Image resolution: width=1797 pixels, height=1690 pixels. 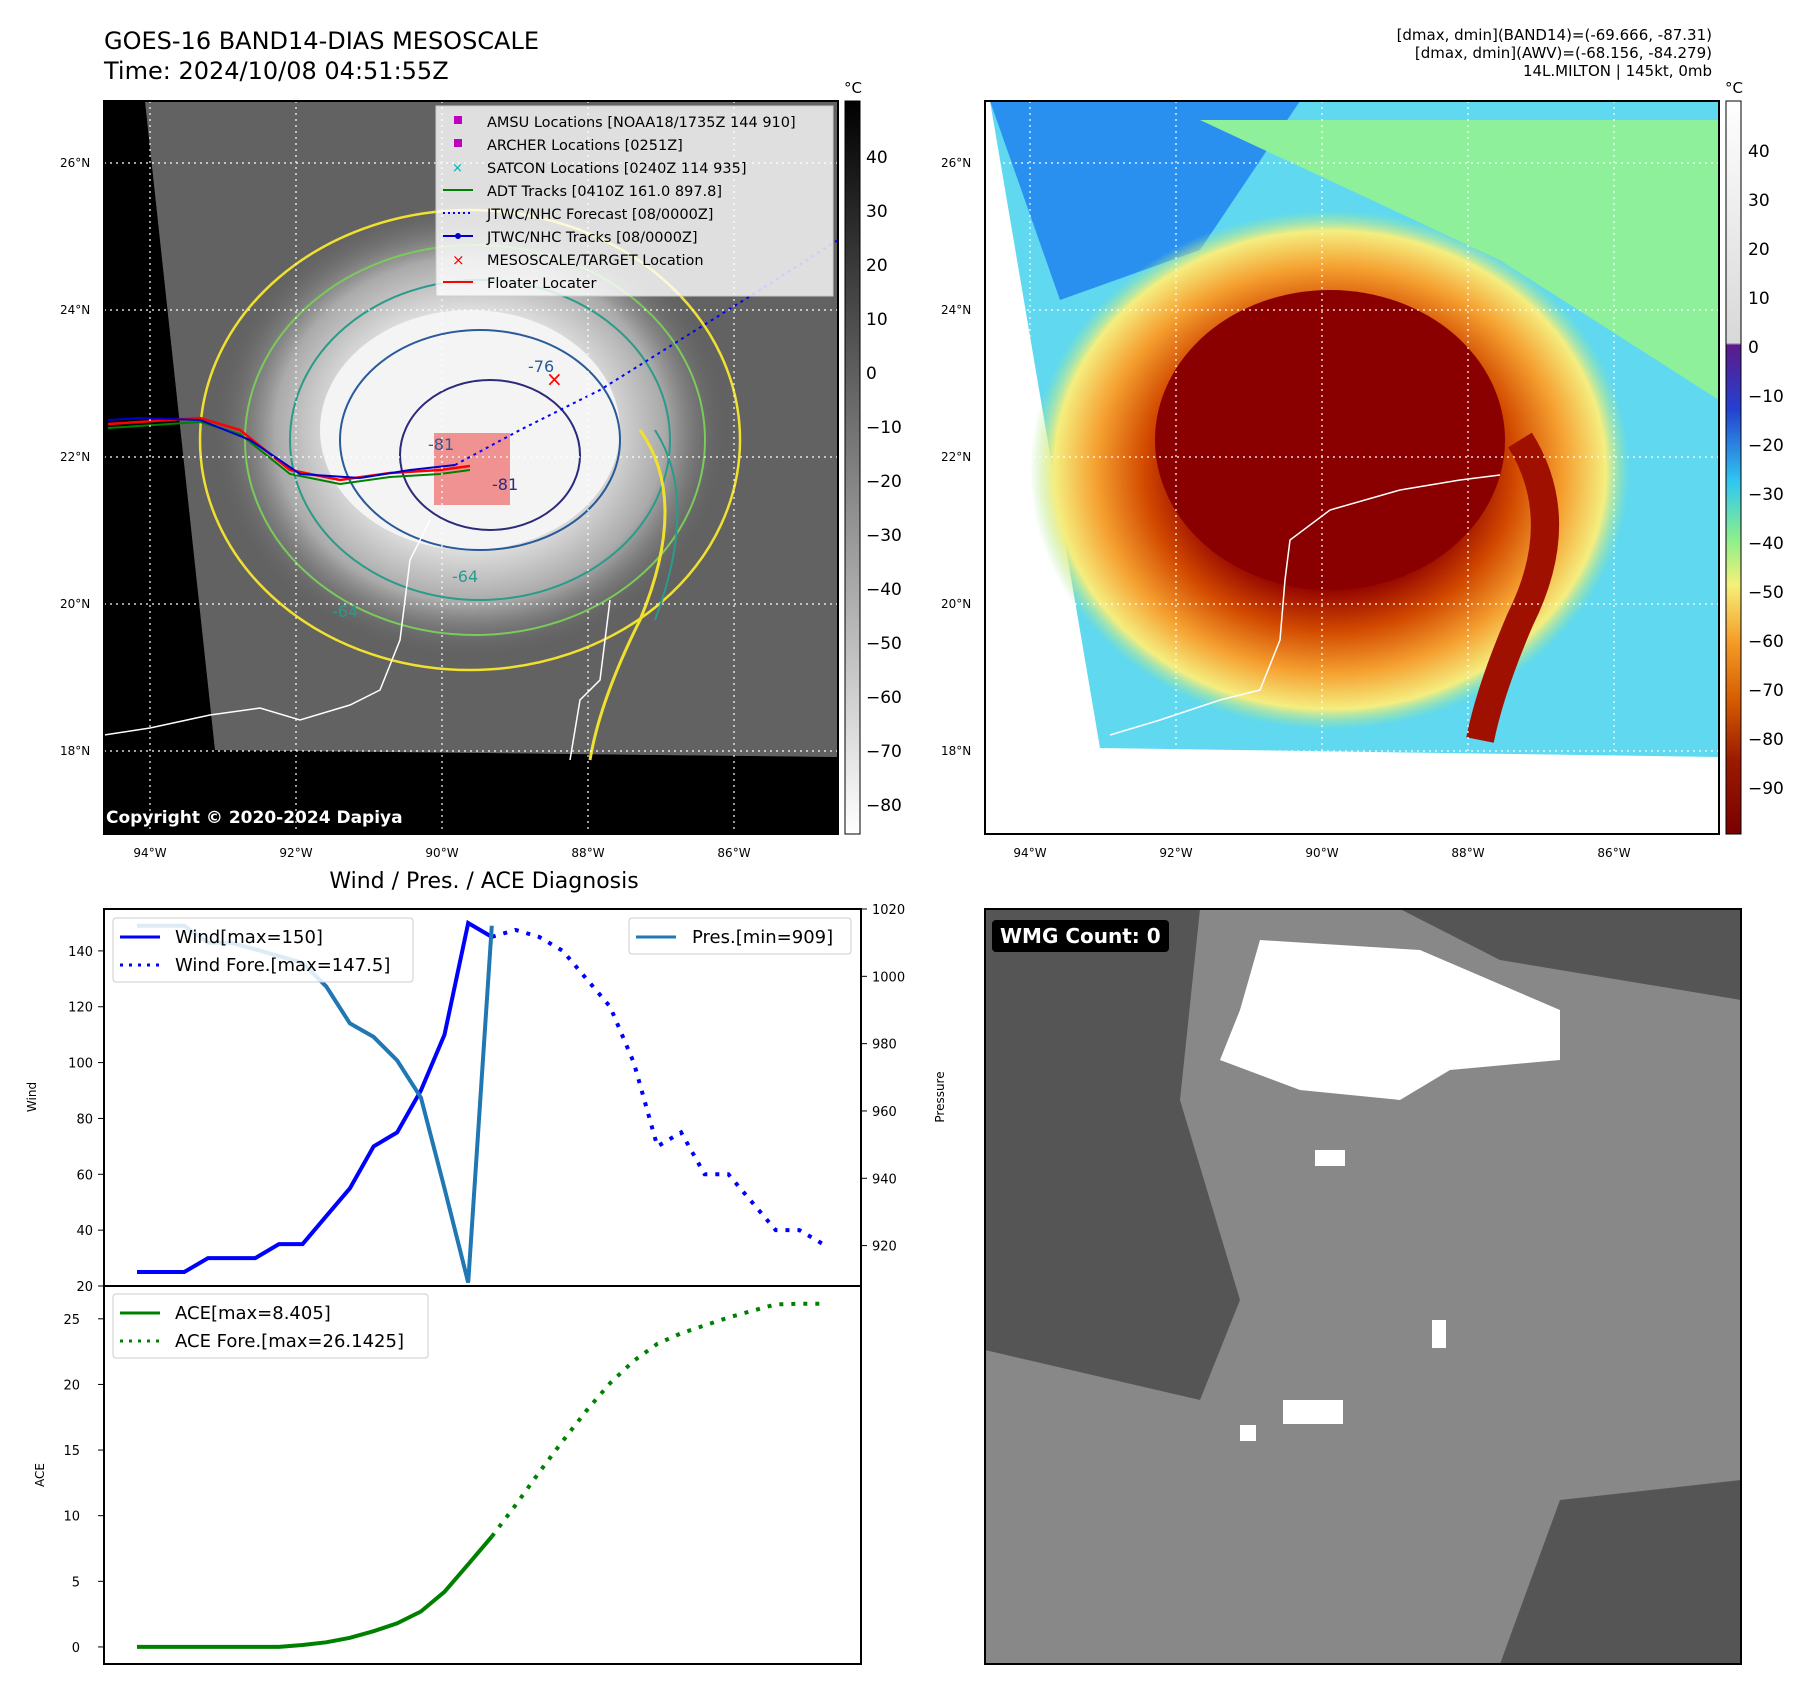 I want to click on lat-label: 22°N, so click(x=75, y=457).